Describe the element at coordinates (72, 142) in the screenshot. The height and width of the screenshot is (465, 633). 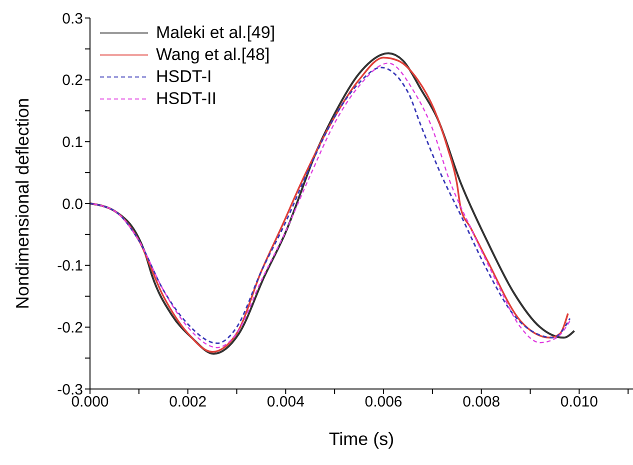
I see `y-tick-label: 0.1` at that location.